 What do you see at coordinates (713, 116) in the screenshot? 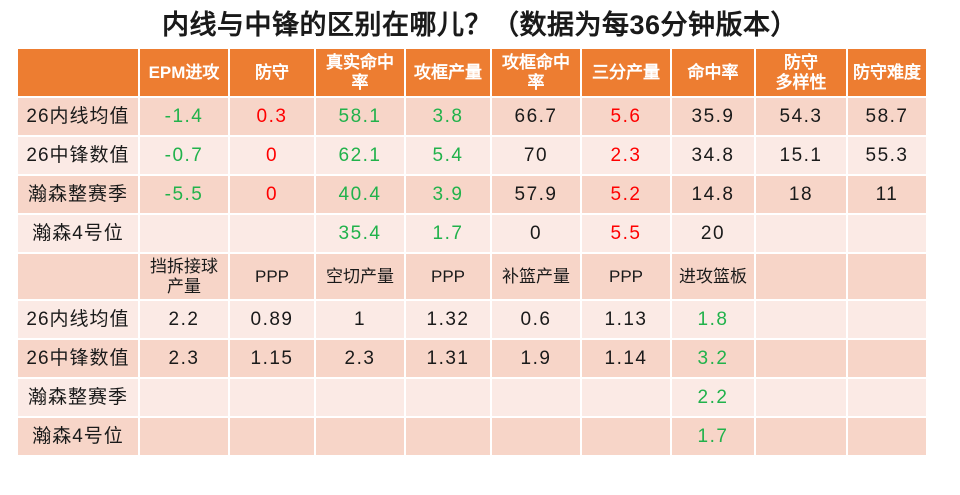
I see `table-cell: 35.9` at bounding box center [713, 116].